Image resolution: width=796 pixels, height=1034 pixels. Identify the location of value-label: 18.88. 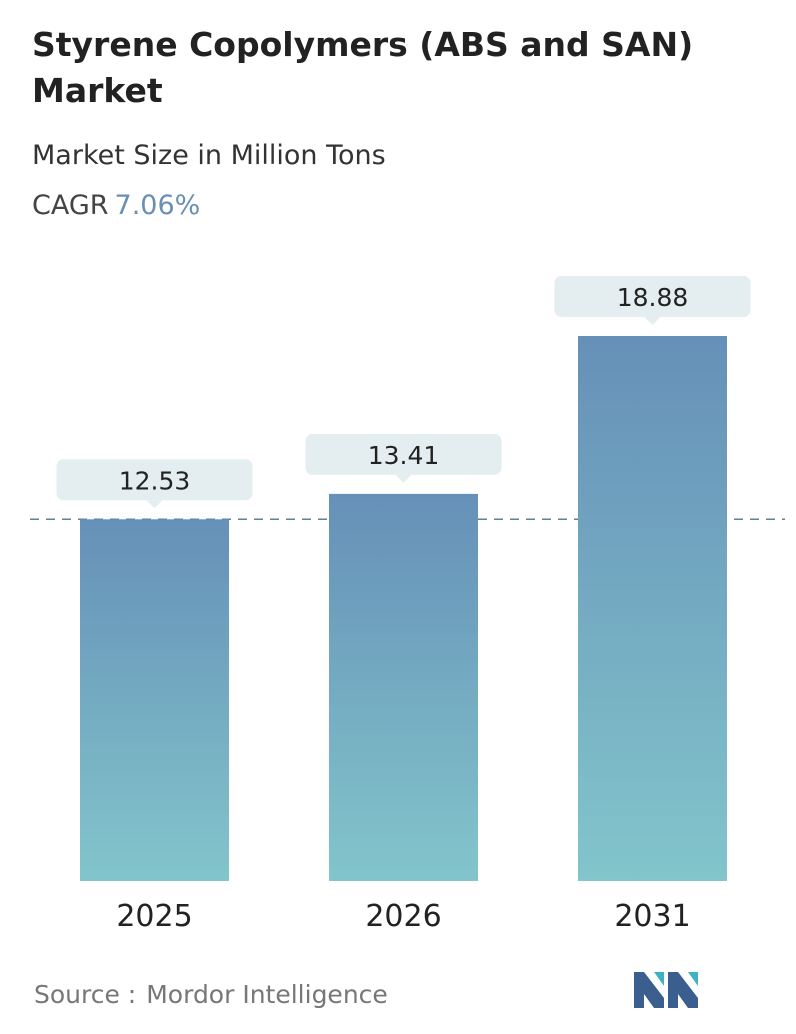
(653, 297).